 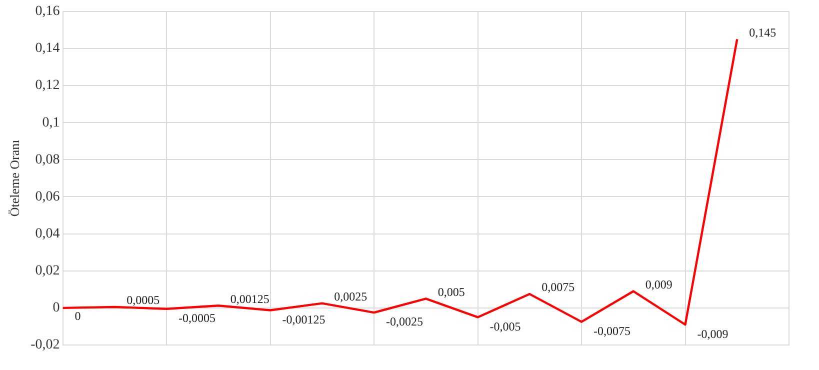 What do you see at coordinates (762, 32) in the screenshot?
I see `data-label: 0,145` at bounding box center [762, 32].